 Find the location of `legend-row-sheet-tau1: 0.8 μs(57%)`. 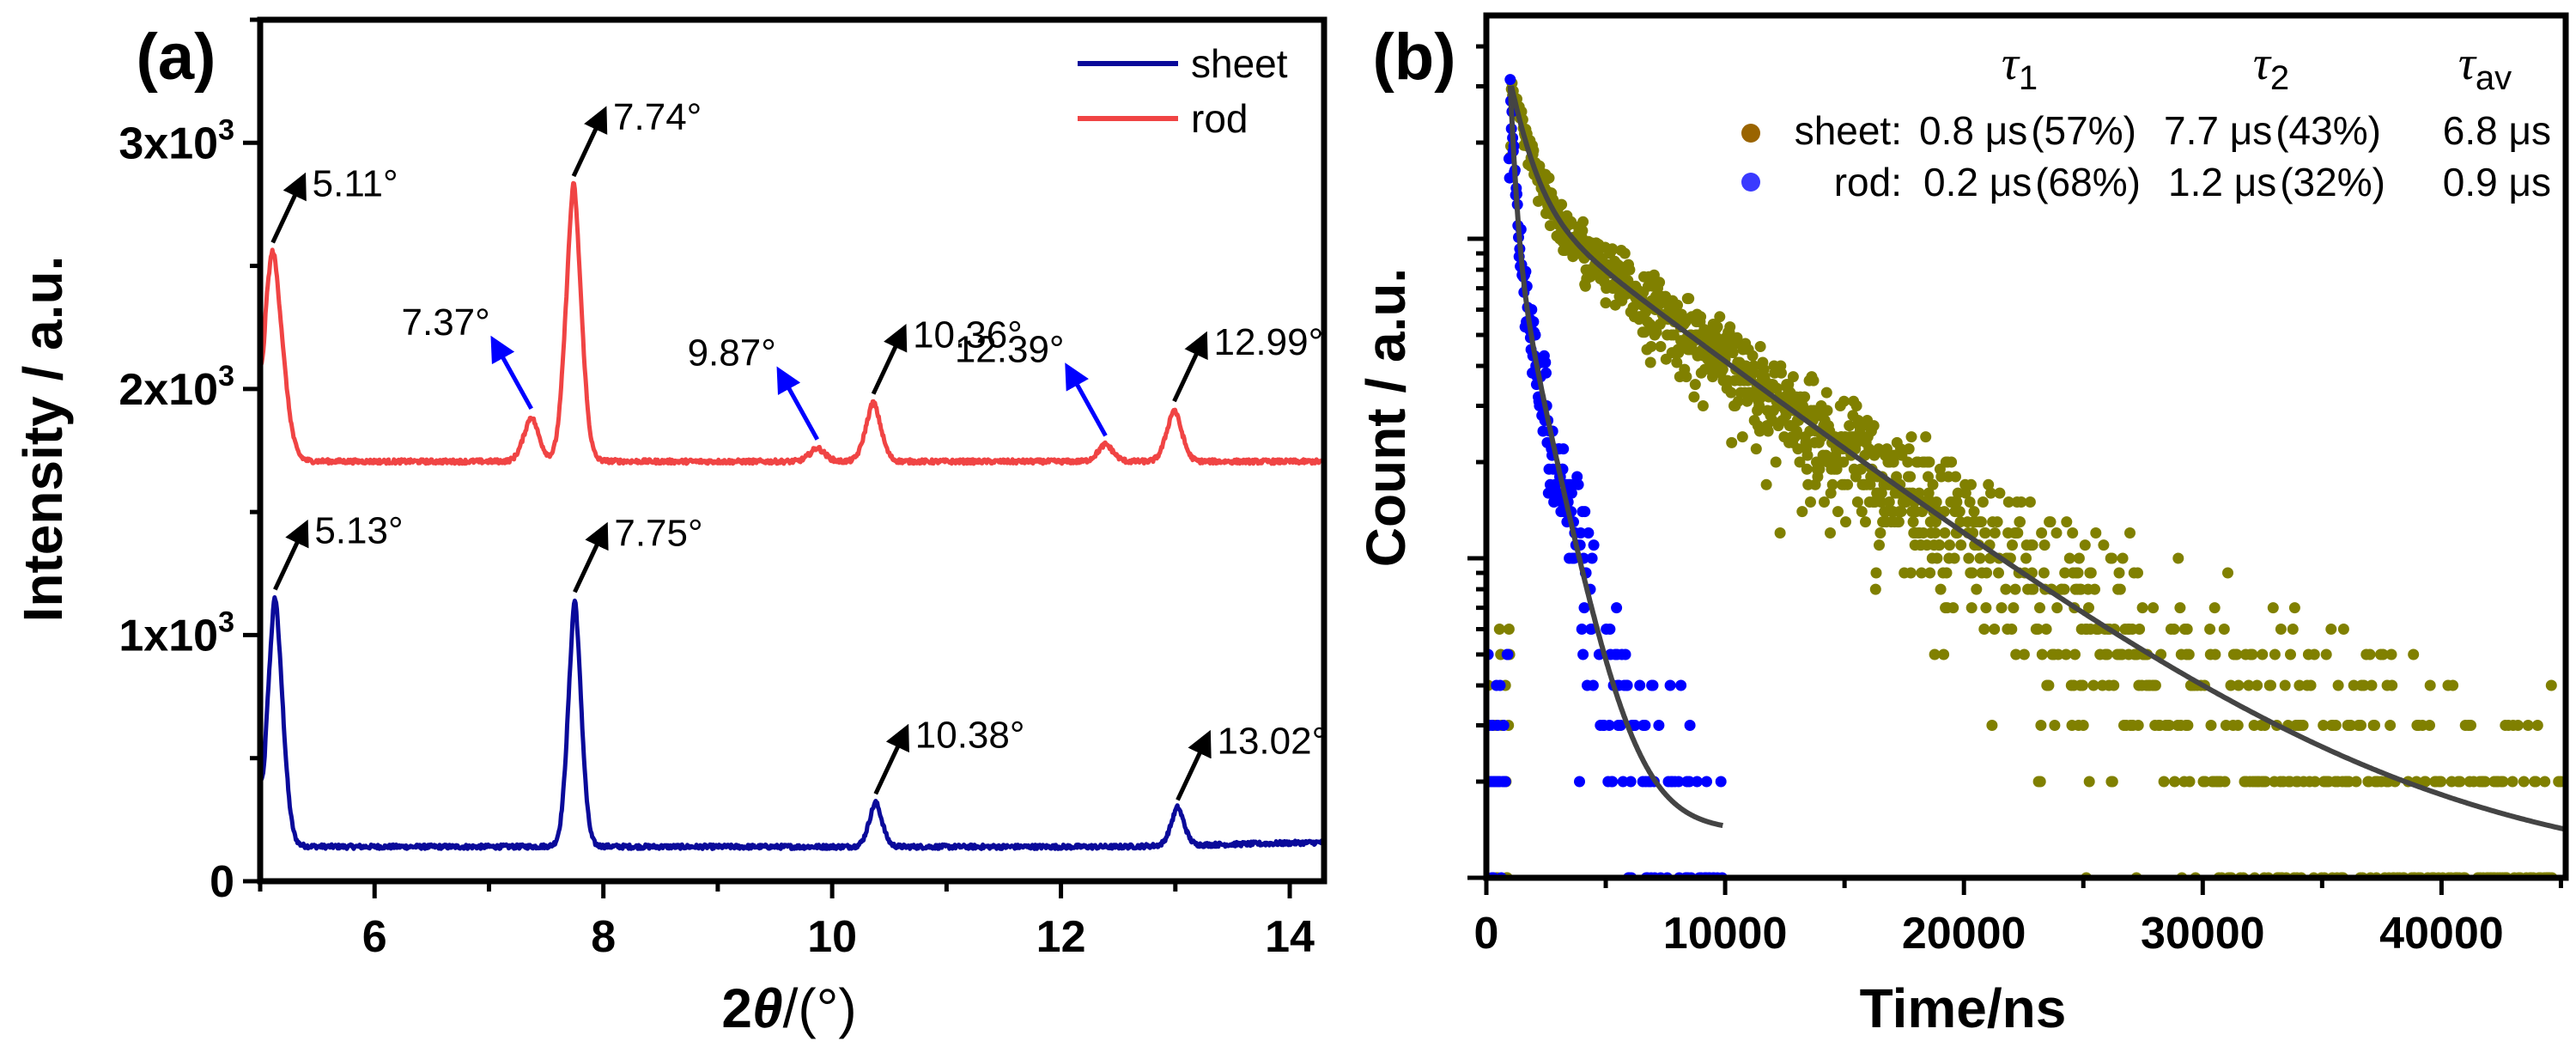

legend-row-sheet-tau1: 0.8 μs(57%) is located at coordinates (2027, 130).